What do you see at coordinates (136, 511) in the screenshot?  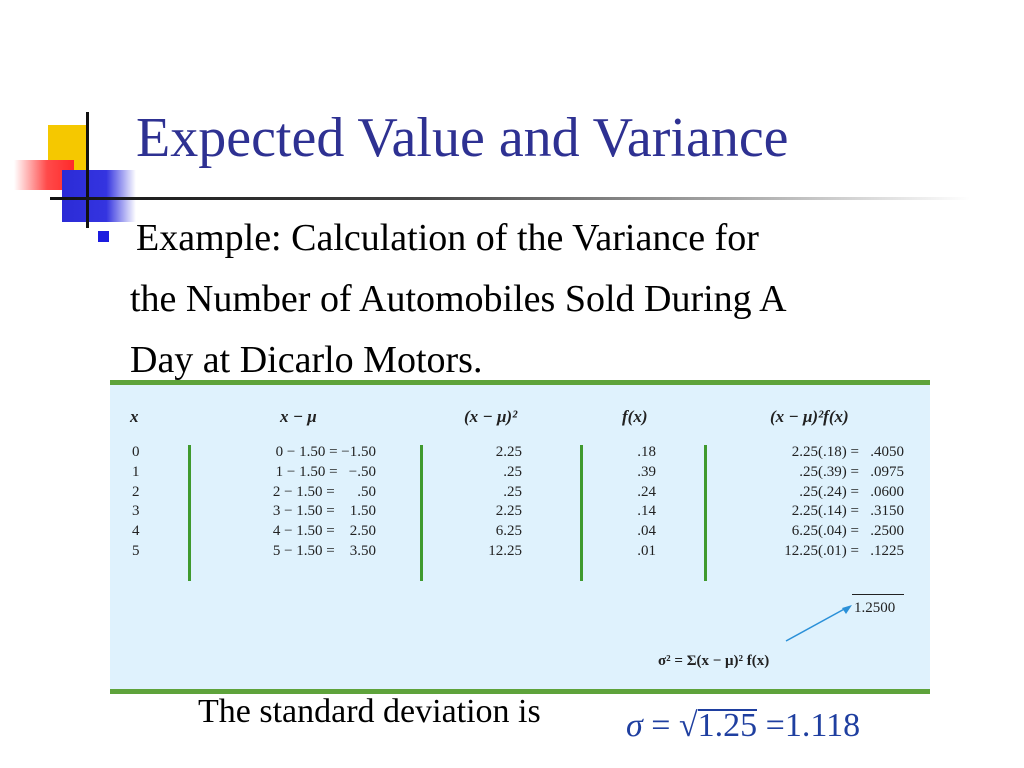 I see `table-cell-x: 3` at bounding box center [136, 511].